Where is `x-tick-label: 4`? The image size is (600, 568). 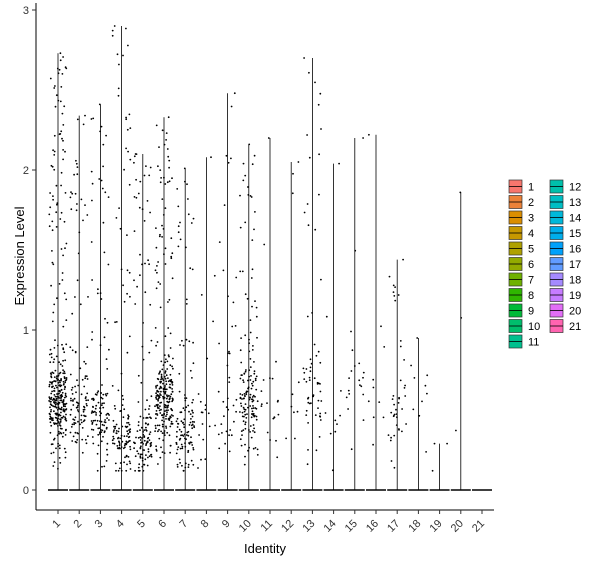 x-tick-label: 4 is located at coordinates (120, 524).